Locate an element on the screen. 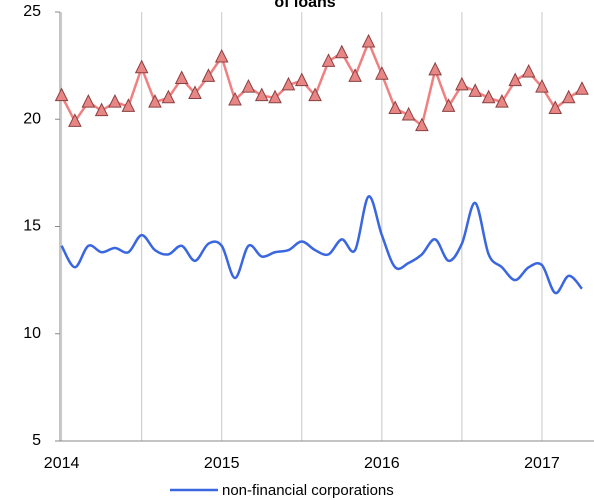 The width and height of the screenshot is (594, 500). x-tick-label: 2016 is located at coordinates (382, 463).